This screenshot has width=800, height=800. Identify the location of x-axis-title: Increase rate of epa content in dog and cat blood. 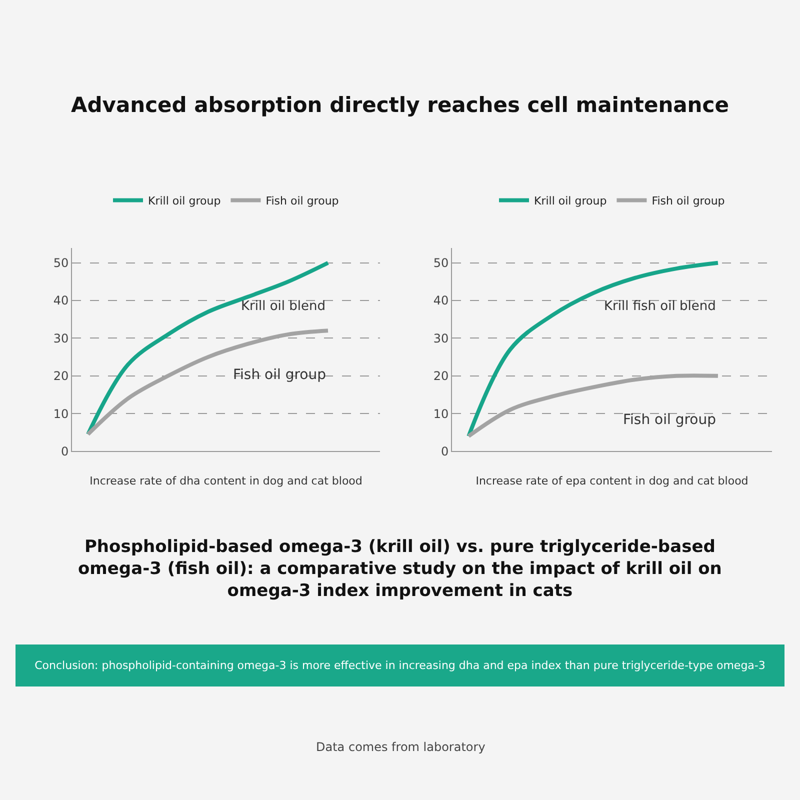
(612, 481).